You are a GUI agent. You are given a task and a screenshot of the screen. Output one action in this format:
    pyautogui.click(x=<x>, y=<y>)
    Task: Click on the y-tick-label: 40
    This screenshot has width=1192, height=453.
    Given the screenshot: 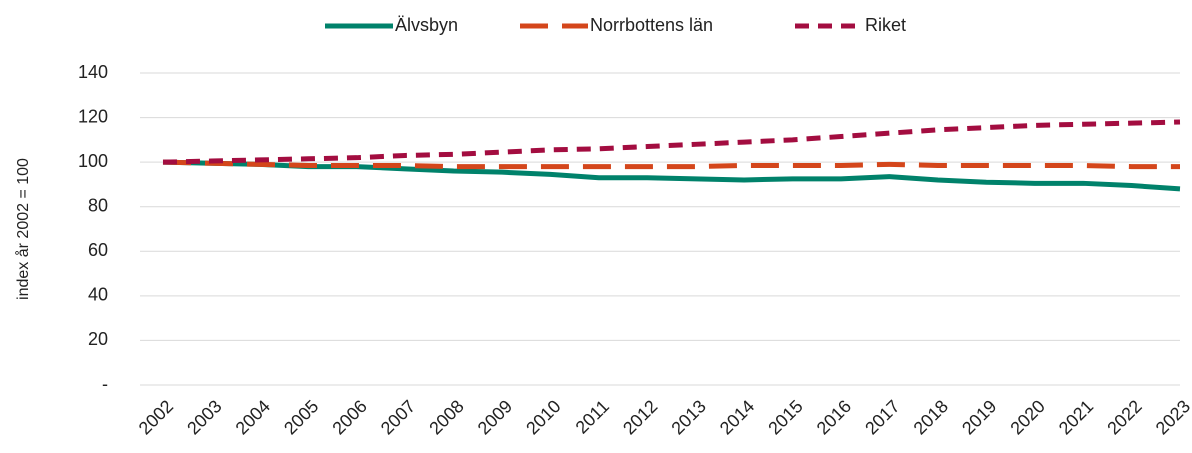 What is the action you would take?
    pyautogui.click(x=98, y=295)
    